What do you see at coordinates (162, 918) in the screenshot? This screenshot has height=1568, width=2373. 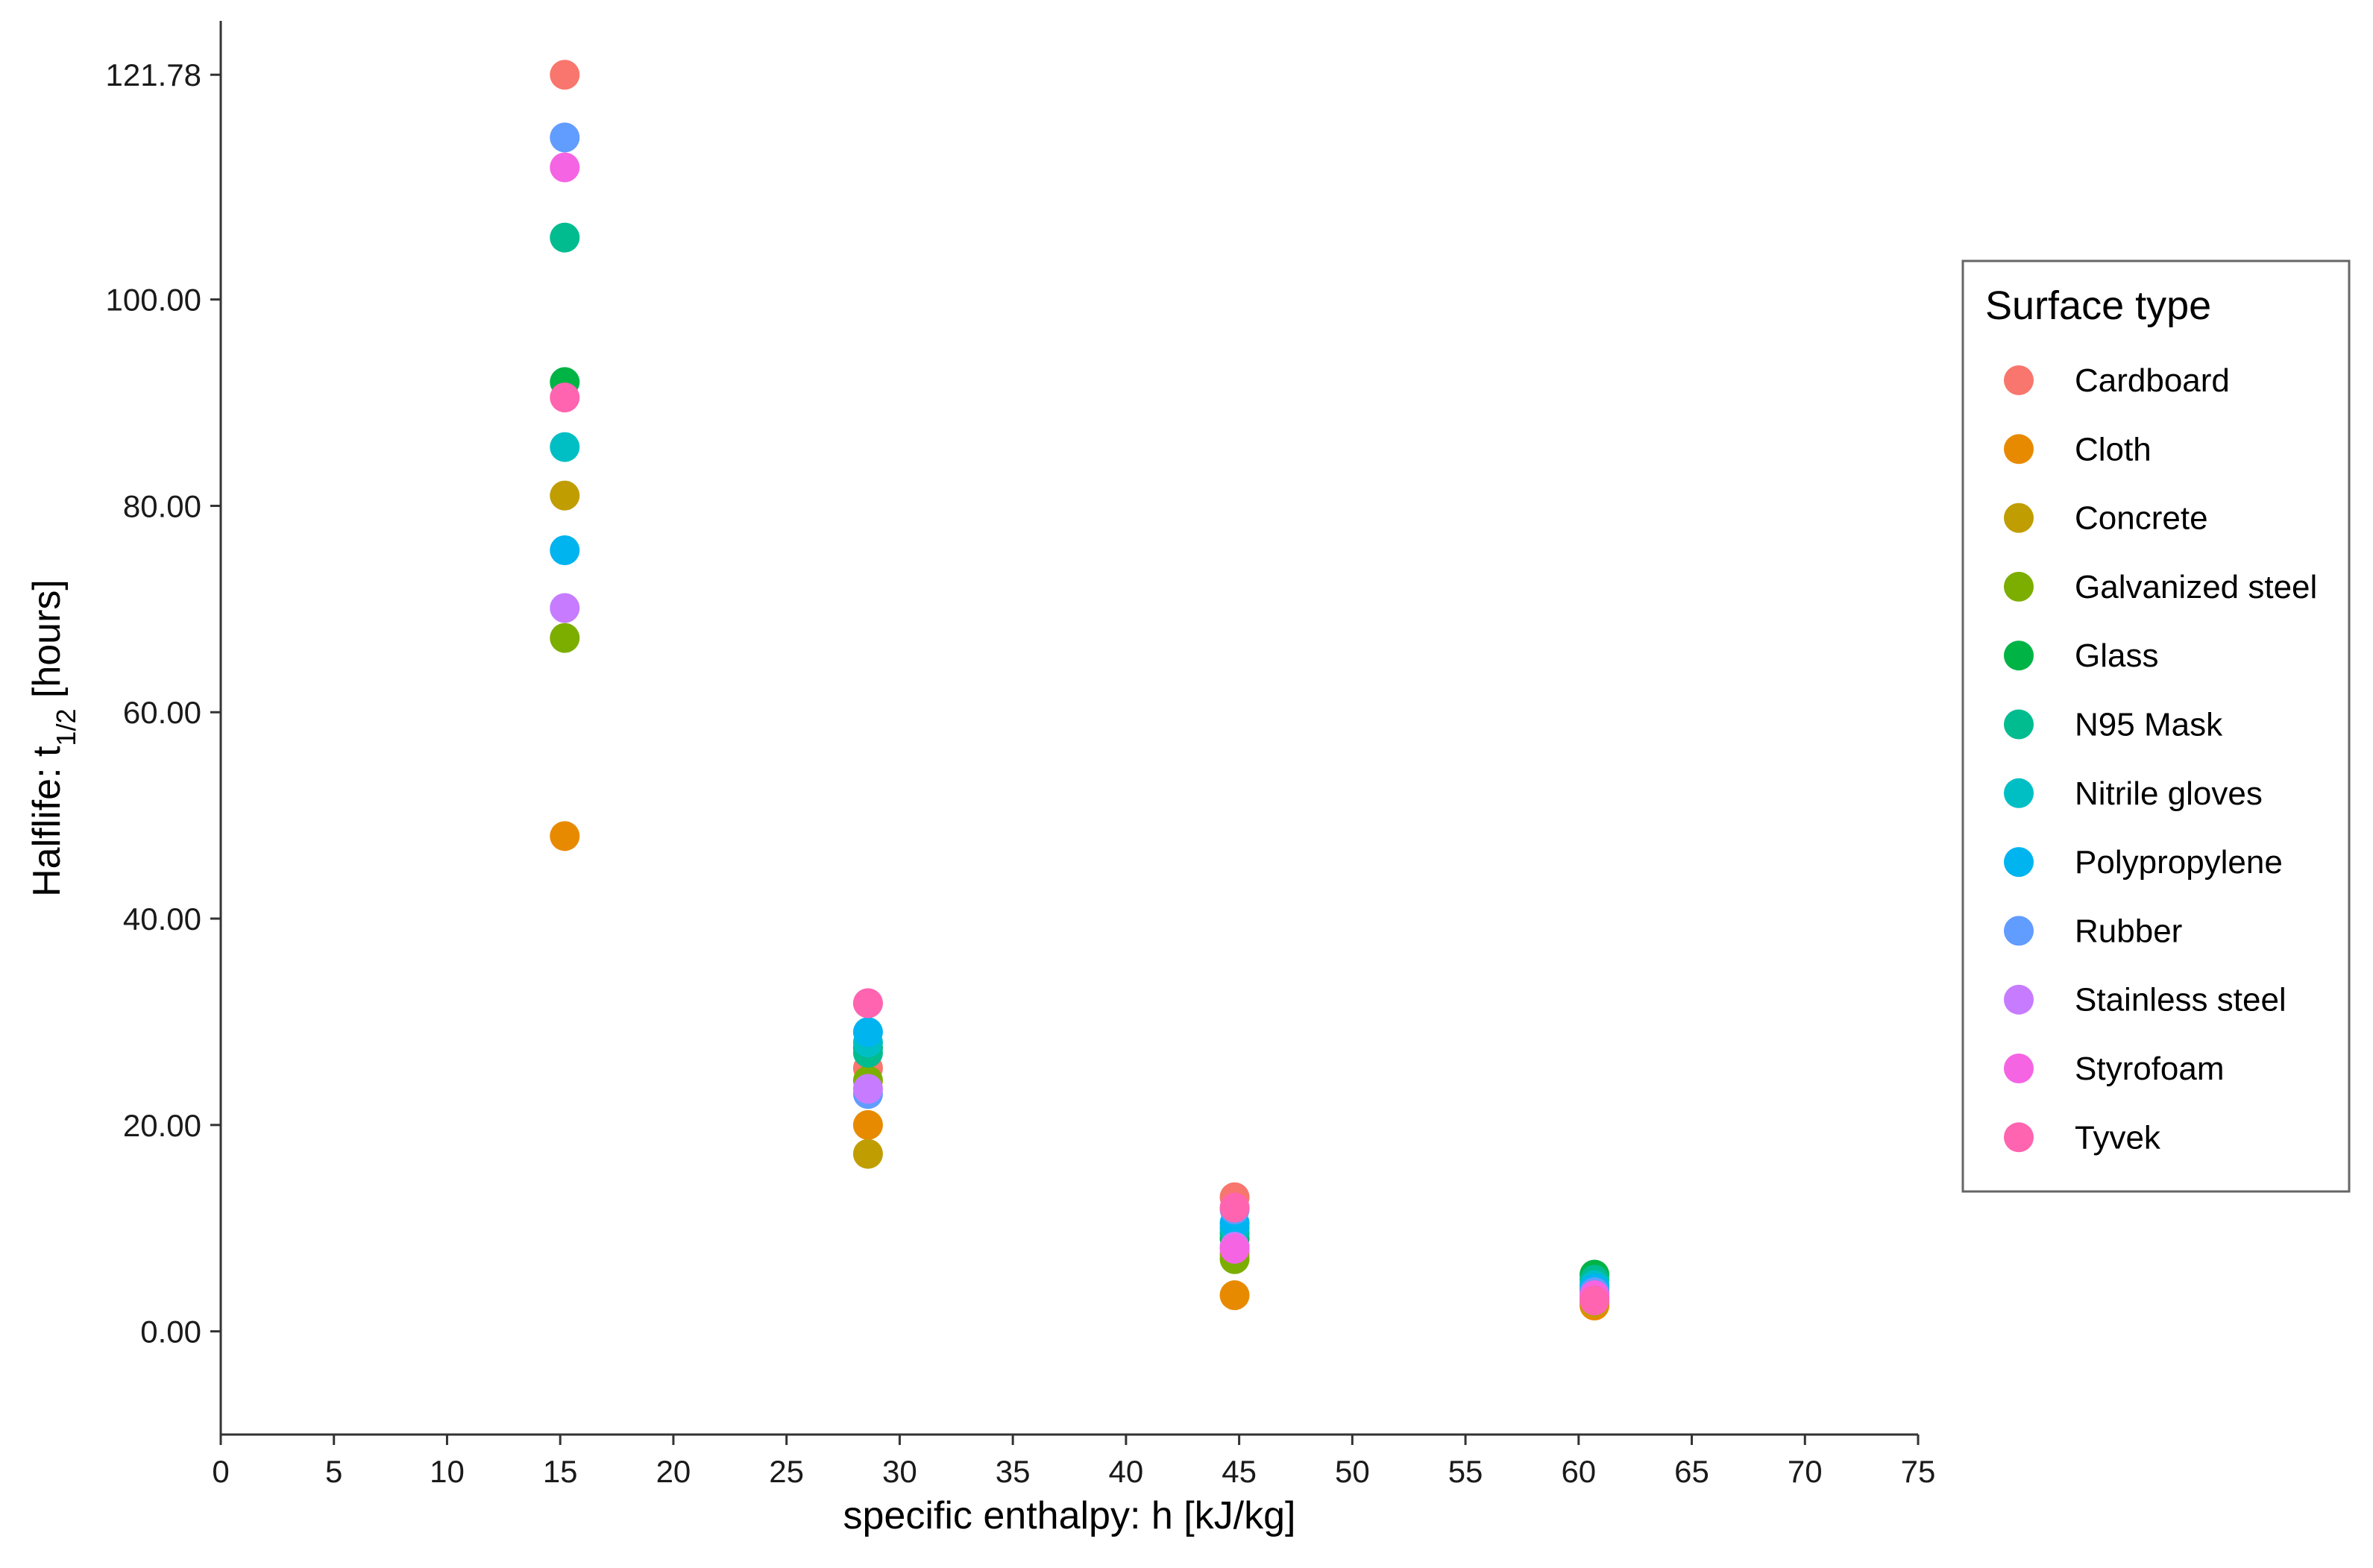 I see `y-tick-label: 40.00` at bounding box center [162, 918].